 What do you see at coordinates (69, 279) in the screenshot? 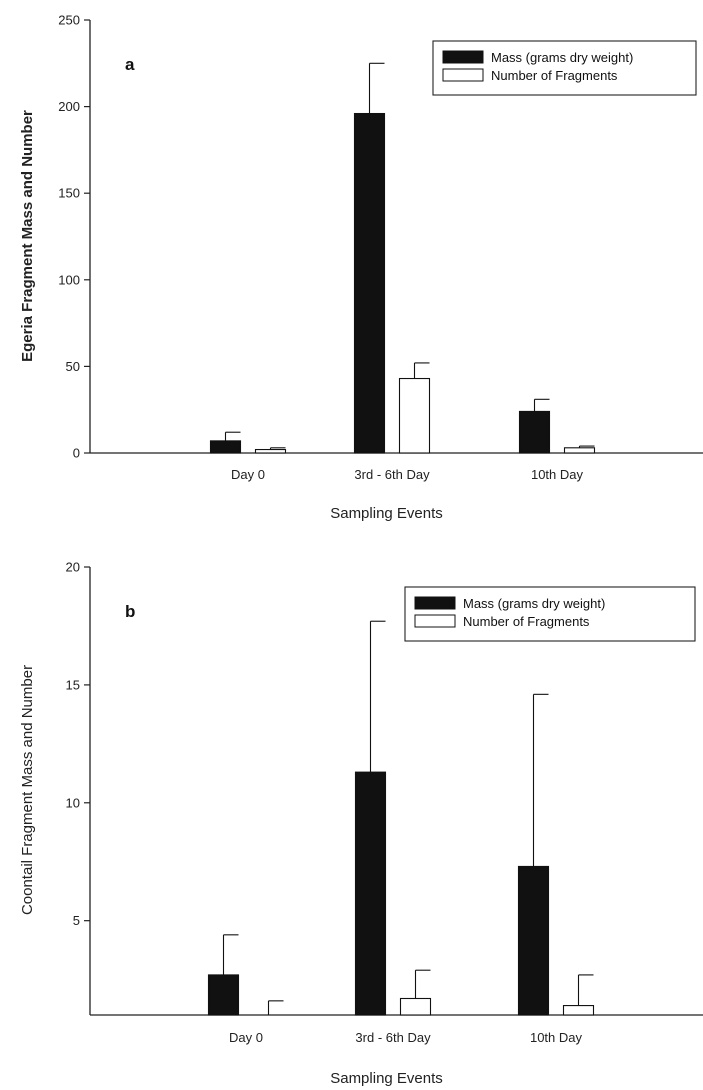
I see `y-tick-label: 100` at bounding box center [69, 279].